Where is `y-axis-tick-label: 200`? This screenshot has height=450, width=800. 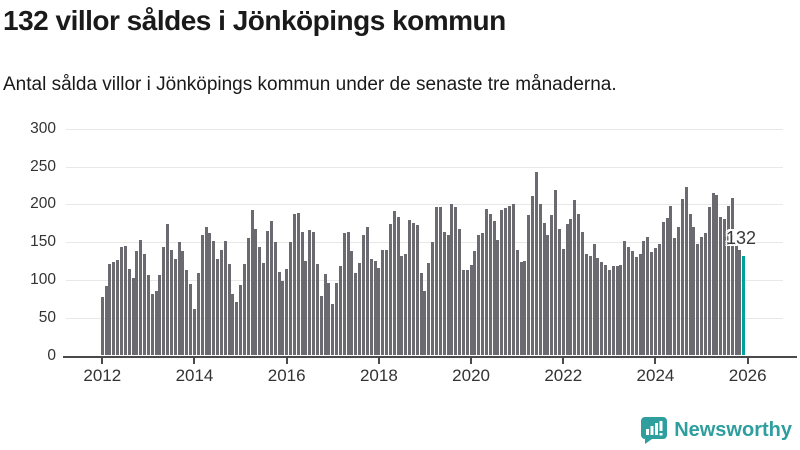 y-axis-tick-label: 200 is located at coordinates (43, 204).